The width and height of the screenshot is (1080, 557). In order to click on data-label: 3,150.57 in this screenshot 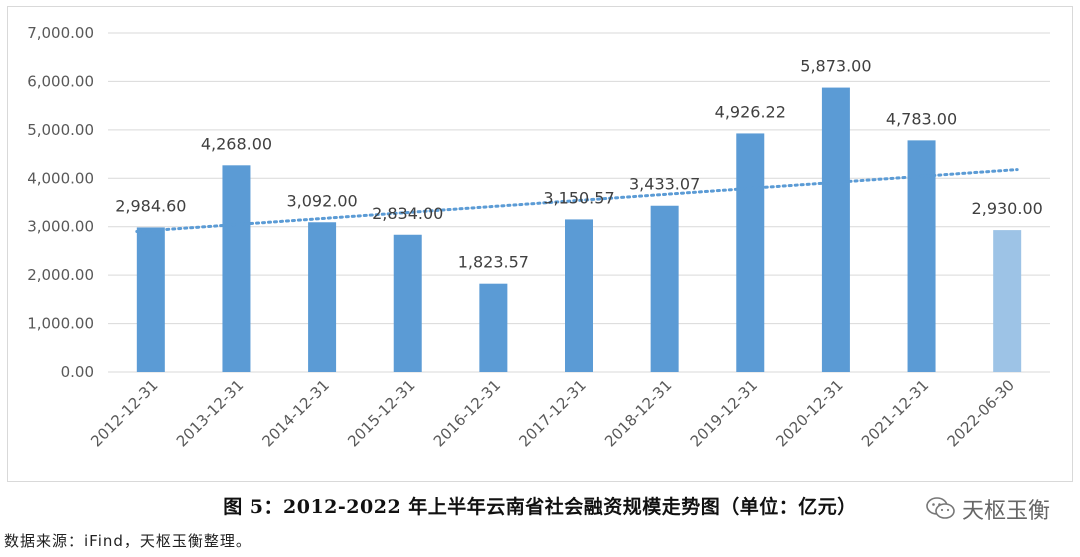, I will do `click(578, 197)`.